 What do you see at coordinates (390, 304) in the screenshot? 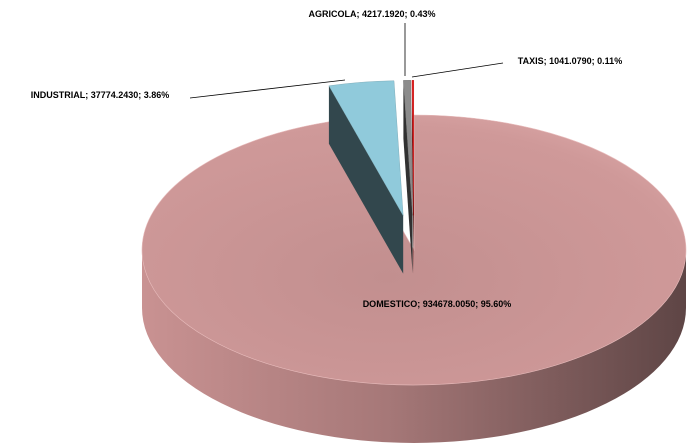
I see `category: DOMESTICO` at bounding box center [390, 304].